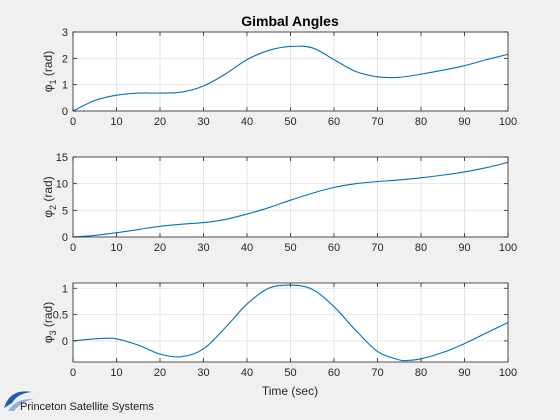 This screenshot has width=560, height=420. What do you see at coordinates (65, 59) in the screenshot?
I see `y-tick-label: 2` at bounding box center [65, 59].